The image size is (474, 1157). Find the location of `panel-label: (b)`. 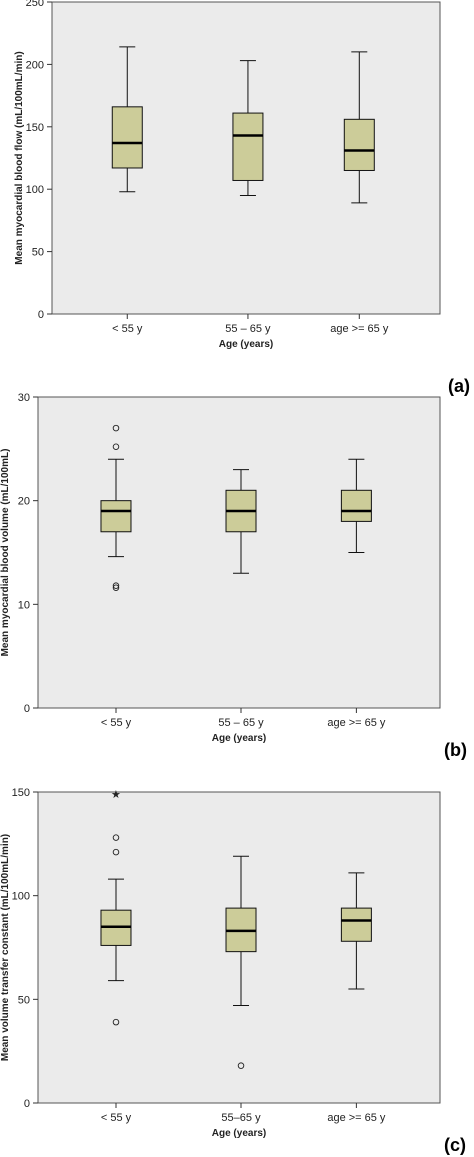

panel-label: (b) is located at coordinates (455, 750).